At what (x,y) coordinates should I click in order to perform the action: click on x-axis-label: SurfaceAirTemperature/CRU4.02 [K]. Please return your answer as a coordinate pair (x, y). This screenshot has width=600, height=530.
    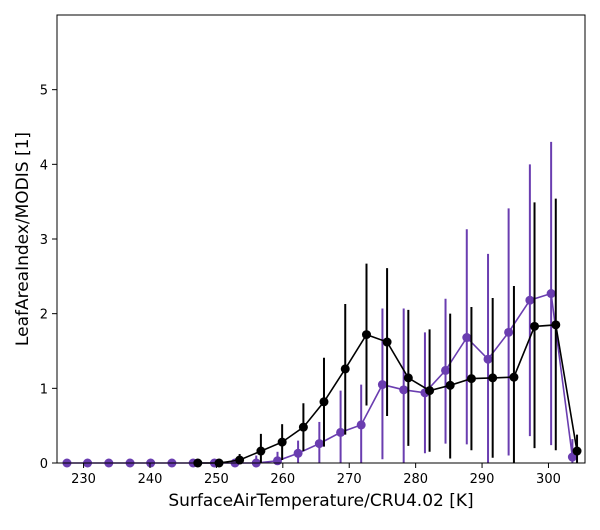
    Looking at the image, I should click on (320, 501).